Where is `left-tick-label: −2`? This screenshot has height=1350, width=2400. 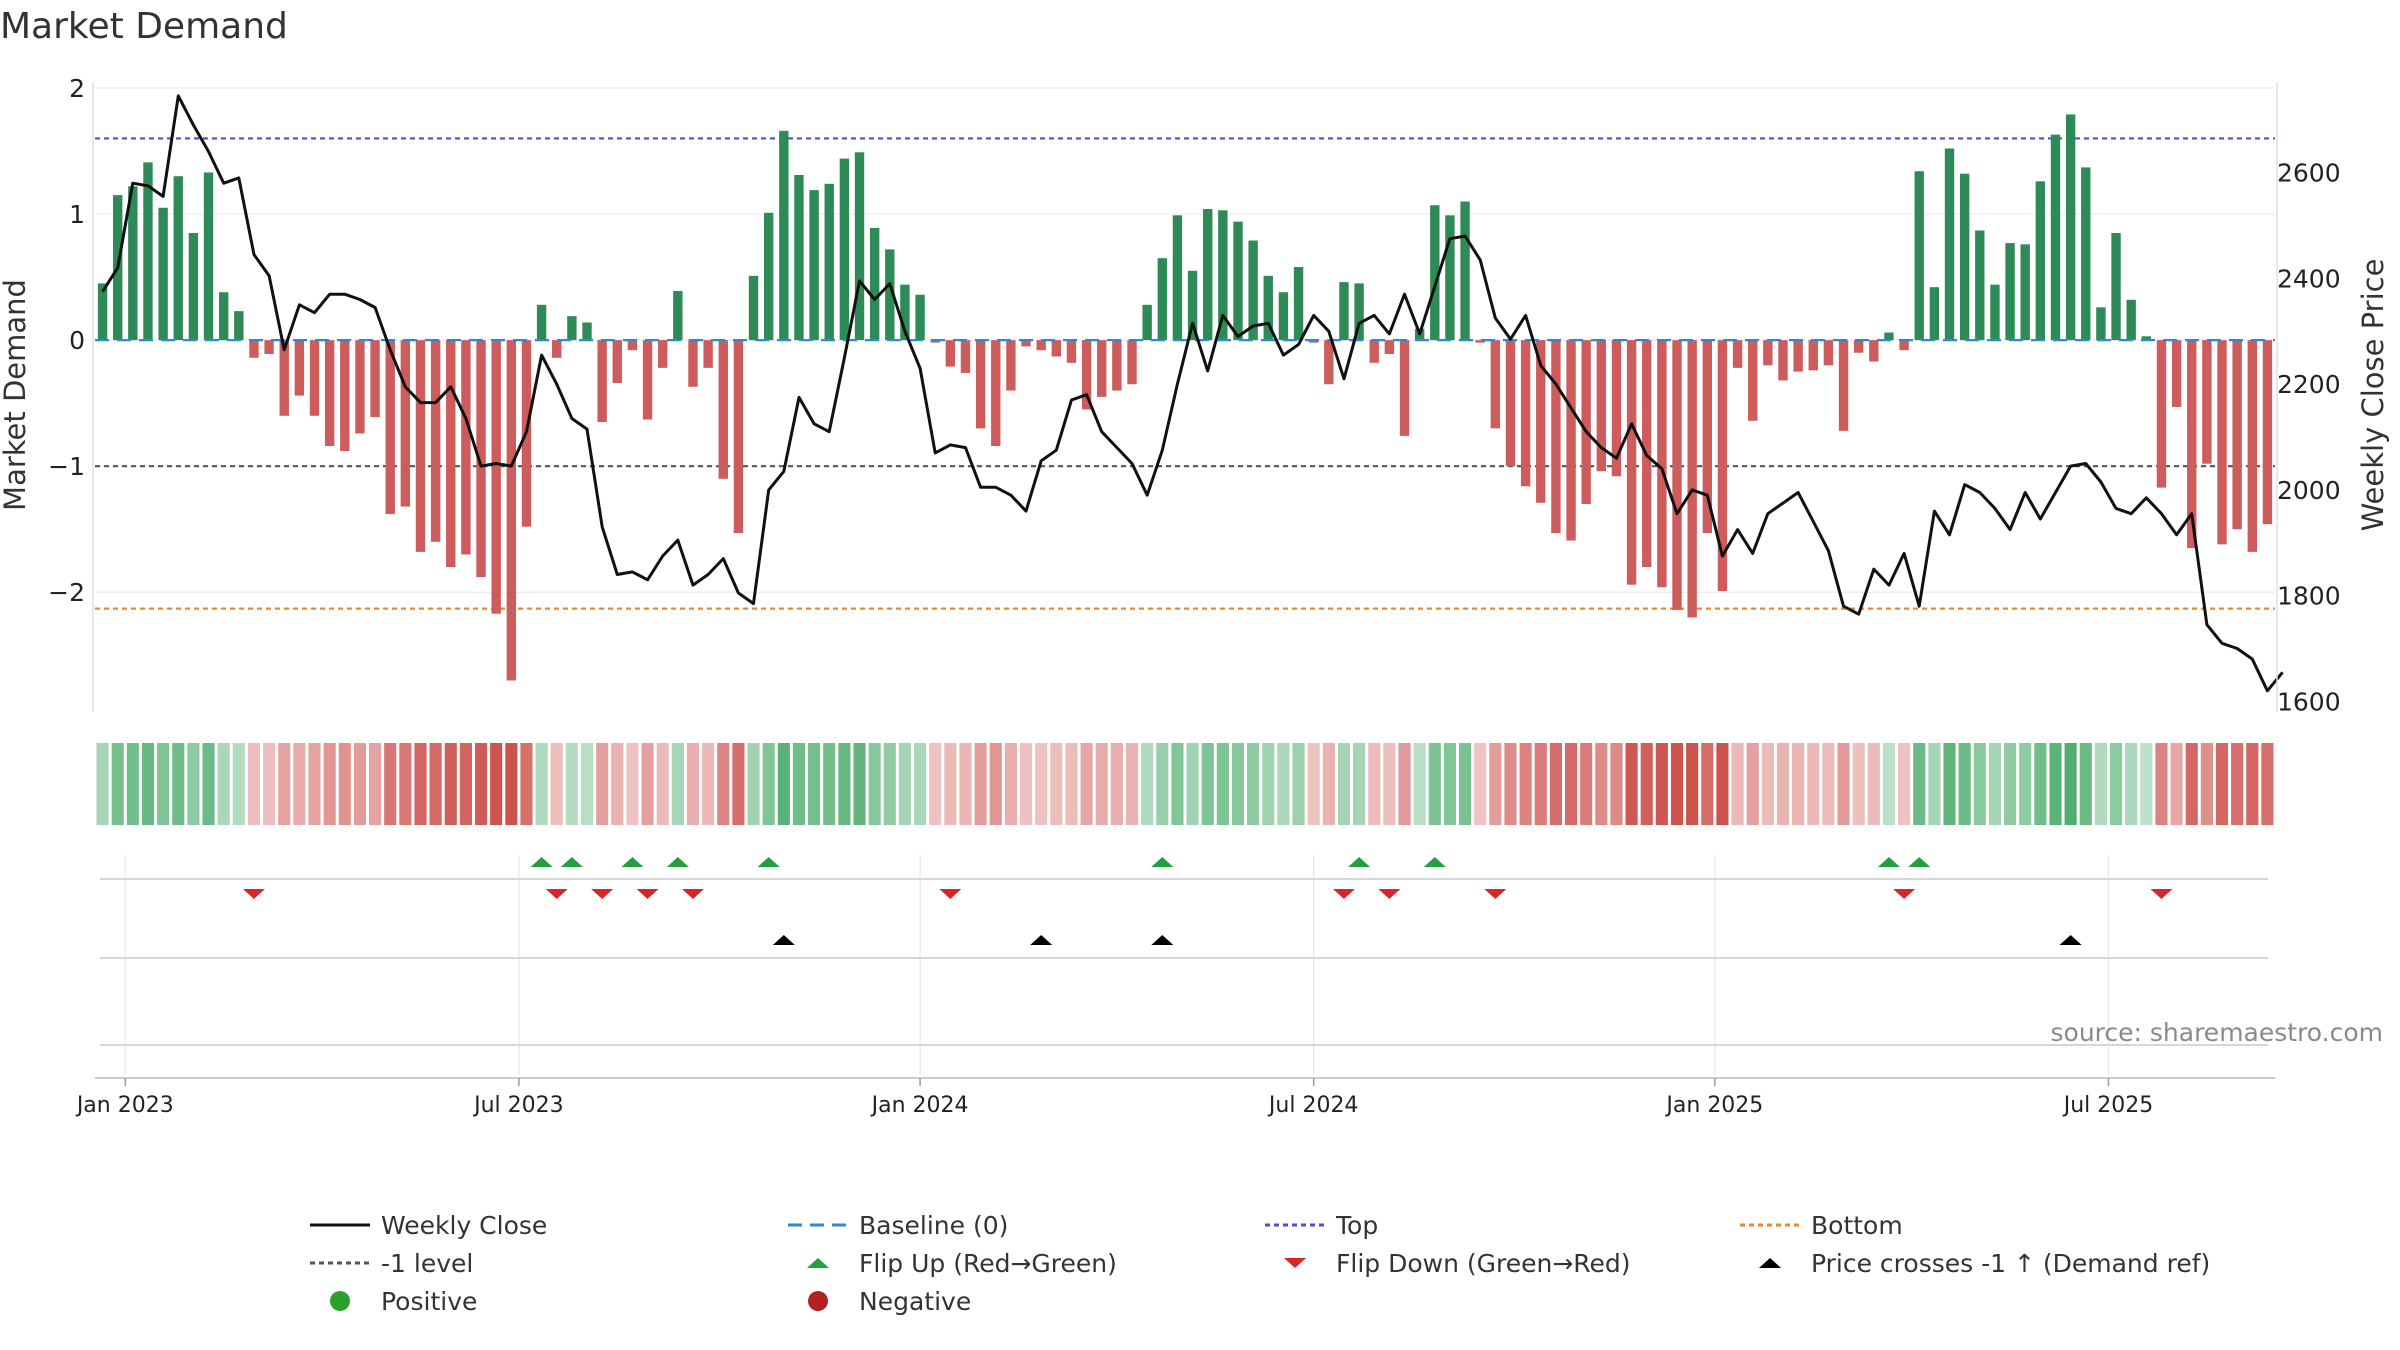
left-tick-label: −2 is located at coordinates (66, 592).